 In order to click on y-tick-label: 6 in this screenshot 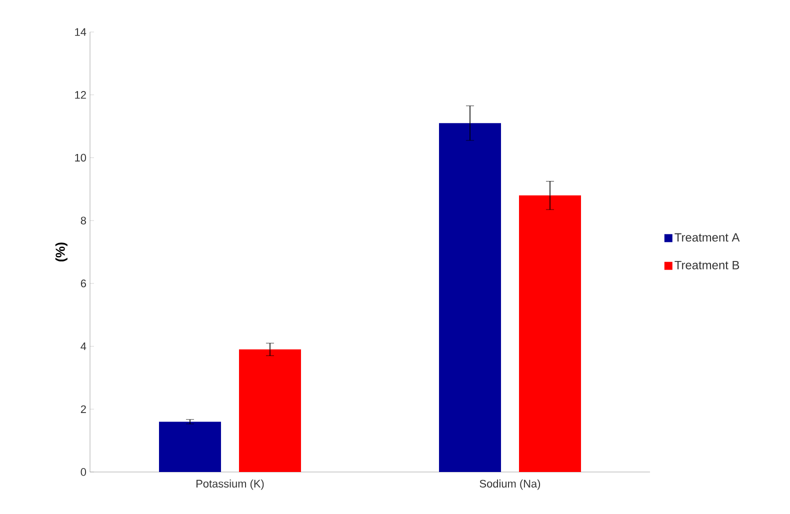, I will do `click(83, 284)`.